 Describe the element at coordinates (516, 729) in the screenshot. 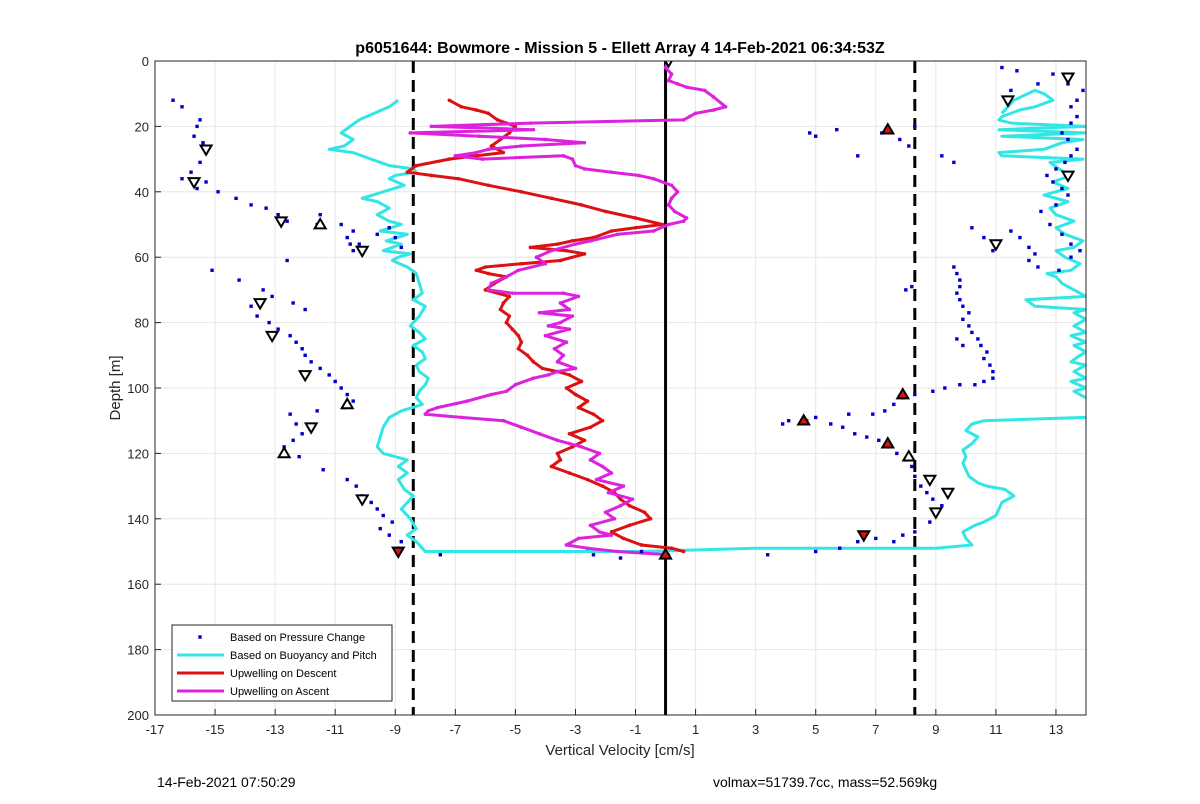

I see `x-tick-label: -5` at that location.